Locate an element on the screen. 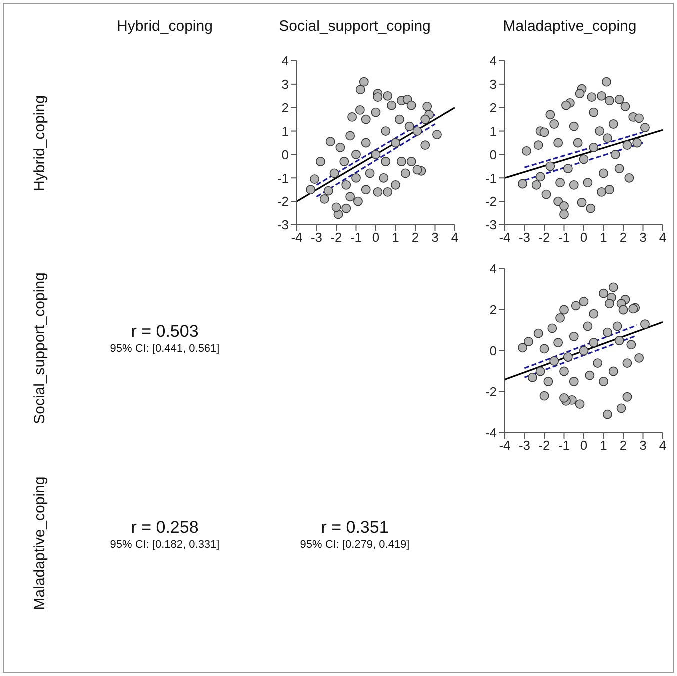 The height and width of the screenshot is (676, 677). text: Hybrid_coping is located at coordinates (165, 26).